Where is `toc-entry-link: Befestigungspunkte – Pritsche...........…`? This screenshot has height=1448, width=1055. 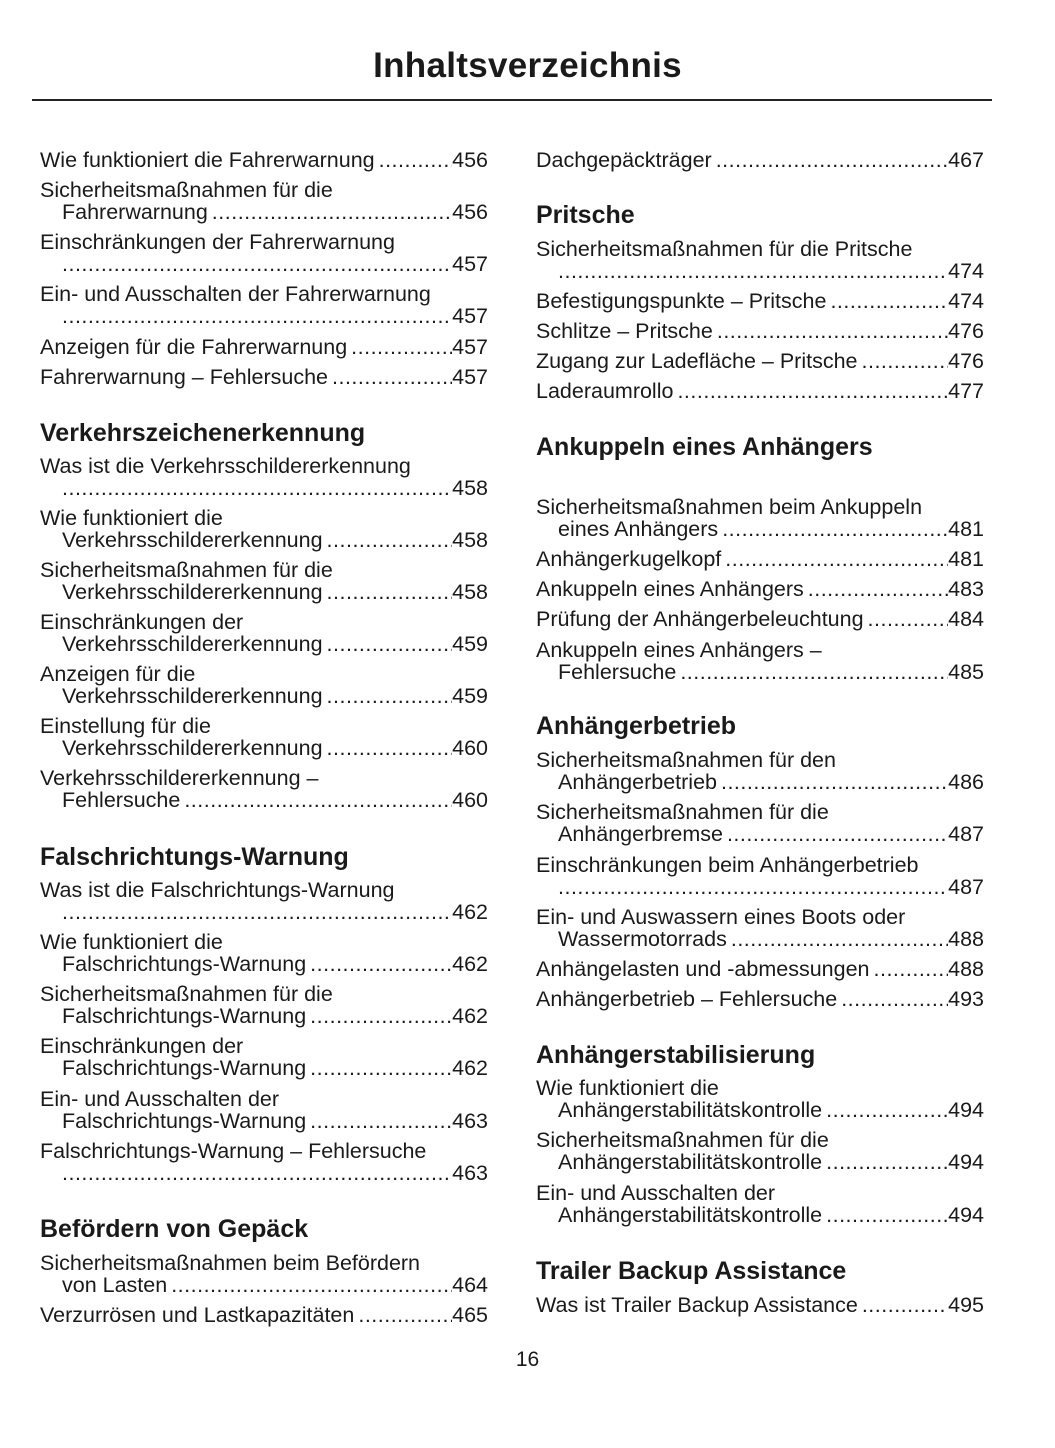
toc-entry-link: Befestigungspunkte – Pritsche...........… is located at coordinates (760, 301).